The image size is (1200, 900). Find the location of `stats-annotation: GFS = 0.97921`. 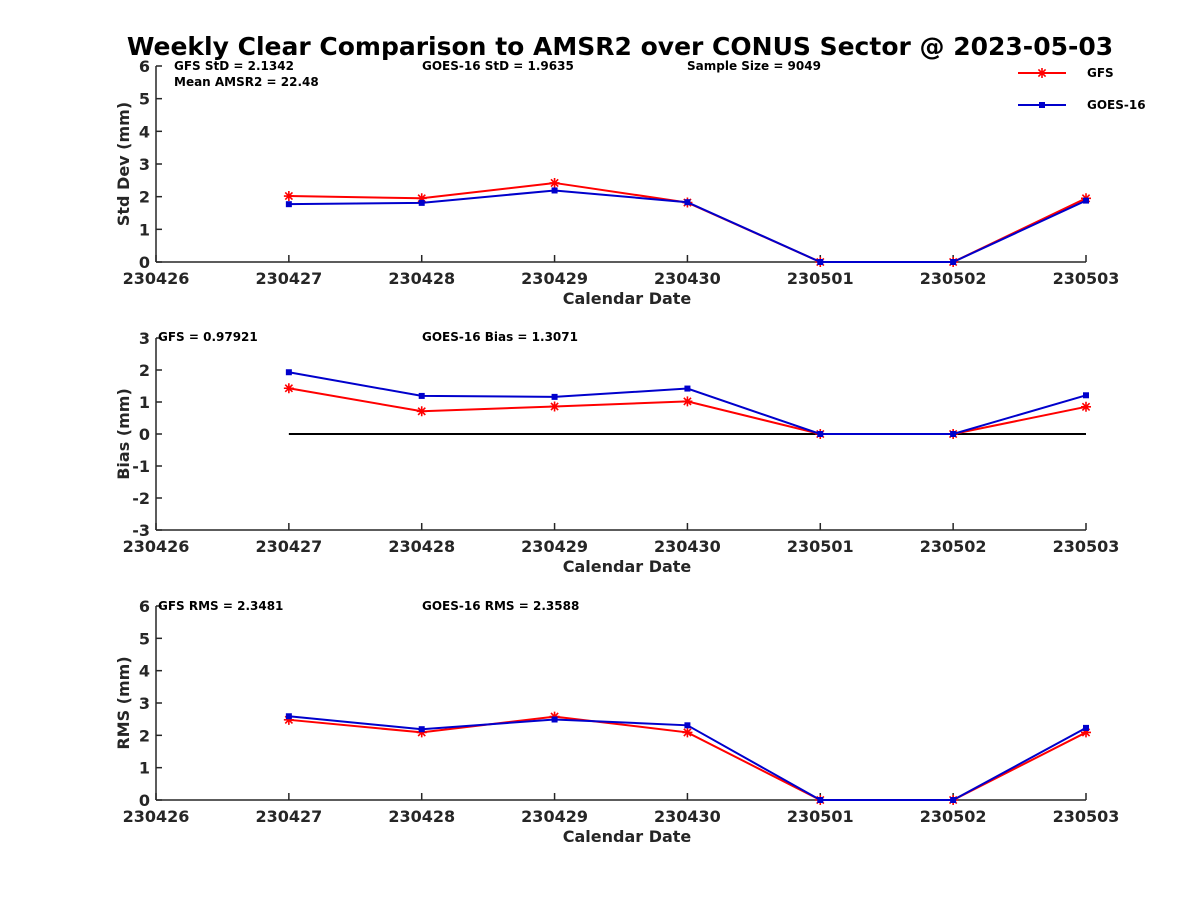

stats-annotation: GFS = 0.97921 is located at coordinates (208, 337).